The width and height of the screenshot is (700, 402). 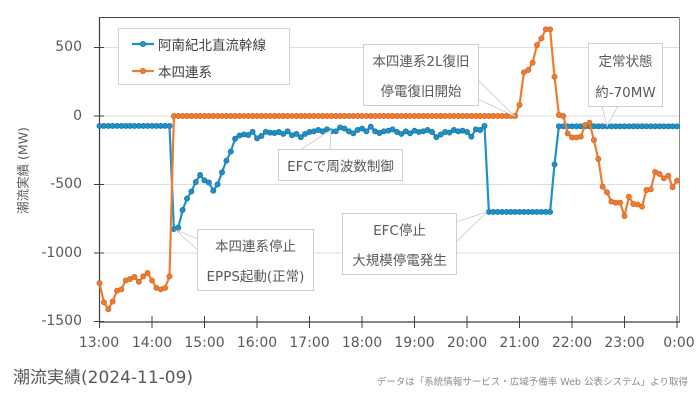 What do you see at coordinates (340, 167) in the screenshot?
I see `callout-line: EFCで周波数制御` at bounding box center [340, 167].